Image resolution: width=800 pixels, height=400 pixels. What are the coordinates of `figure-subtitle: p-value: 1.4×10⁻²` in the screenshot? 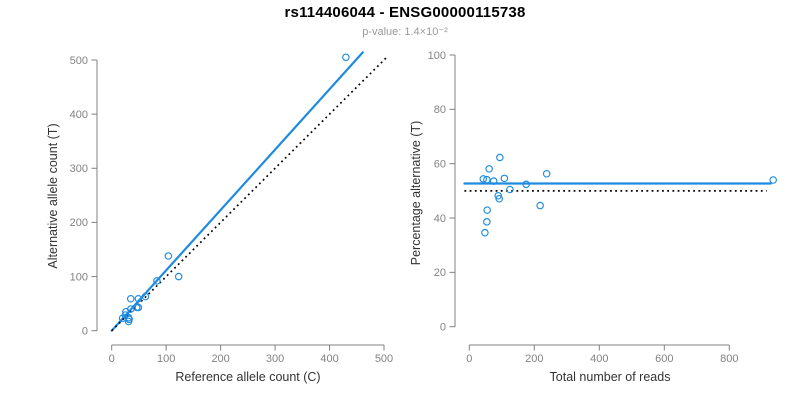 It's located at (405, 32).